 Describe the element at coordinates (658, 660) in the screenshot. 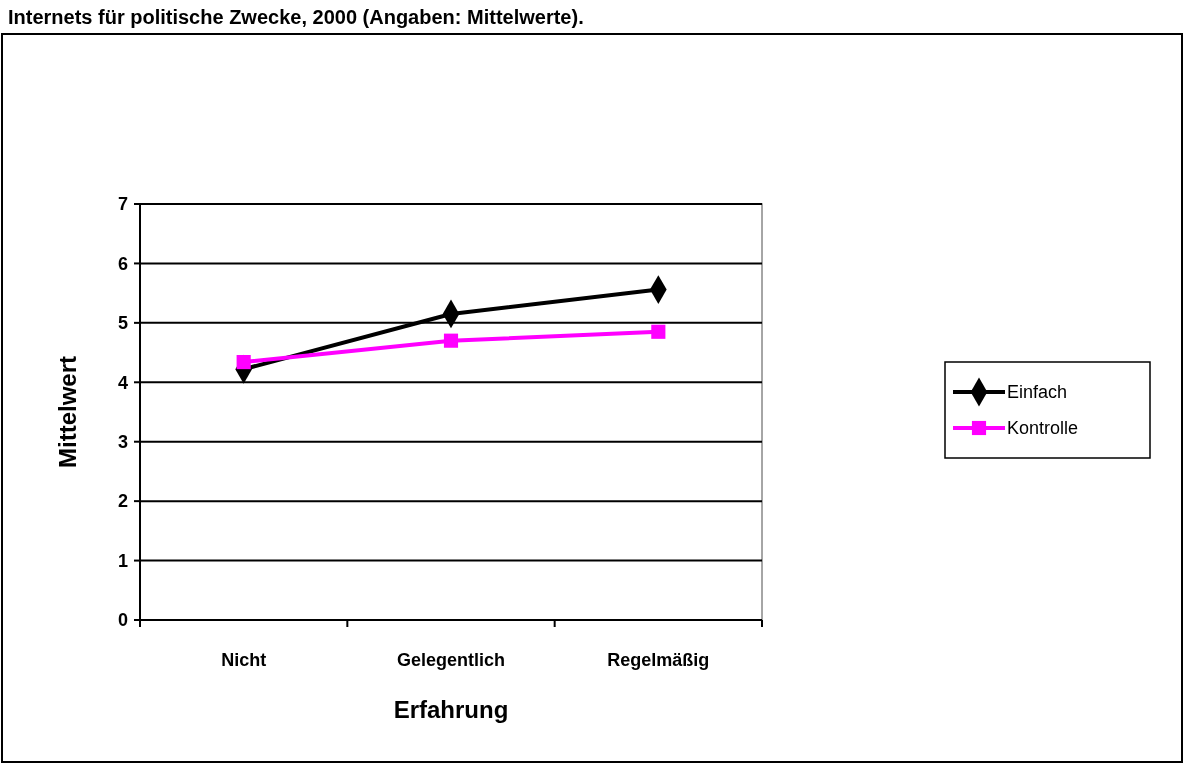

I see `x-tick-label: Regelmäßig` at that location.